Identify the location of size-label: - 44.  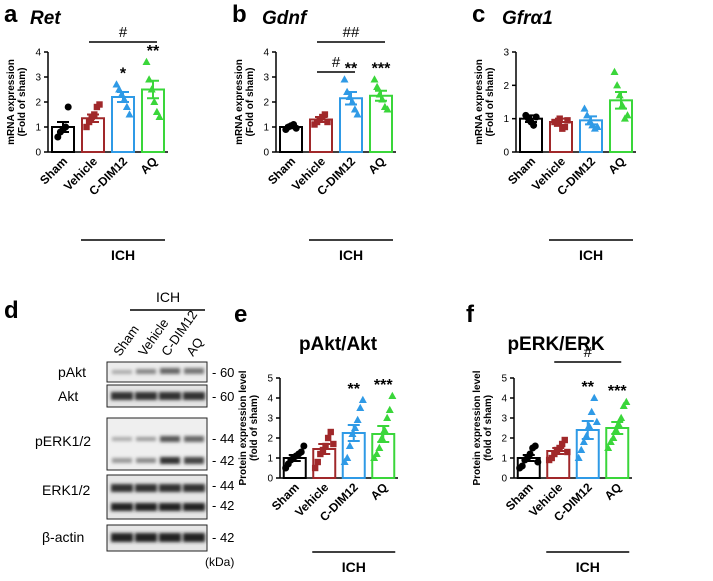
(223, 485).